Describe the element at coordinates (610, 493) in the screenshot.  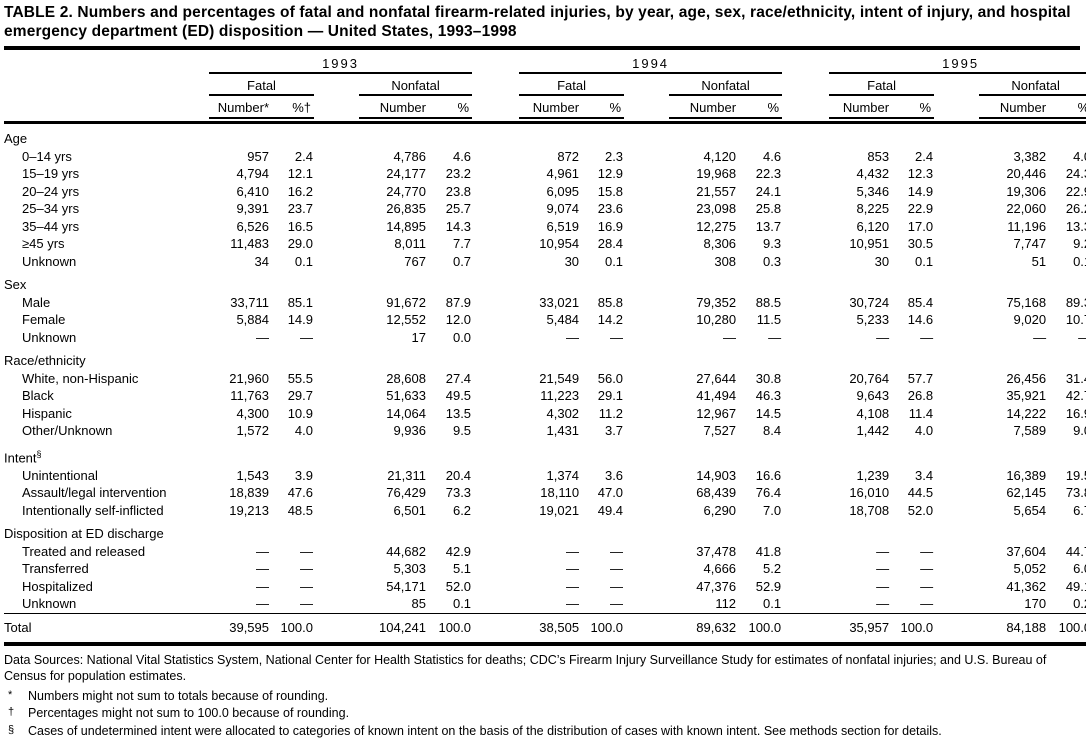
I see `fatal-percent-cell: 47.0` at that location.